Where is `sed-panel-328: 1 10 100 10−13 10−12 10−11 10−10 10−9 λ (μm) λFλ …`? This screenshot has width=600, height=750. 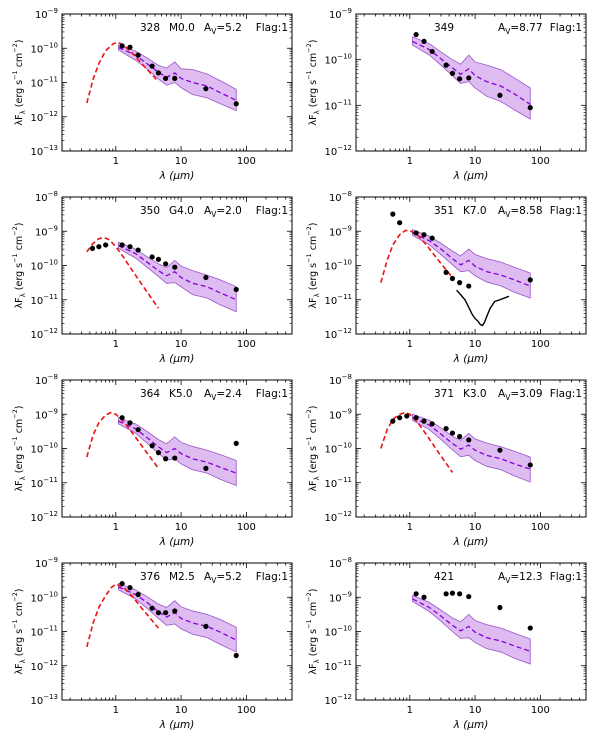
sed-panel-328: 1 10 100 10−13 10−12 10−11 10−10 10−9 λ (μm) λFλ … is located at coordinates (152, 94).